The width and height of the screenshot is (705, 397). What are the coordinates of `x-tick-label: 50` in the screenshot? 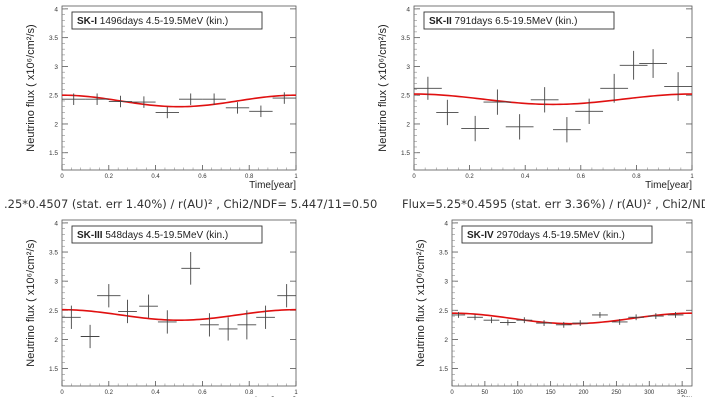 It's located at (485, 393).